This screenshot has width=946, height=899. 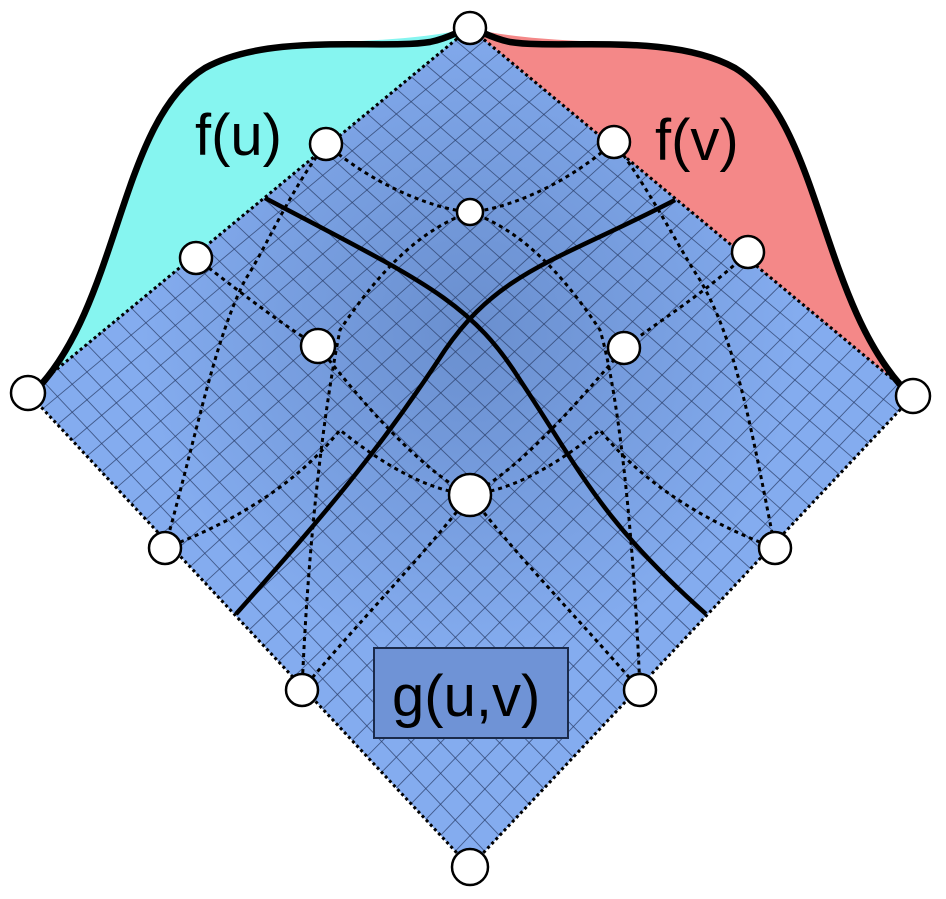 I want to click on label-f-v: f(v), so click(x=697, y=140).